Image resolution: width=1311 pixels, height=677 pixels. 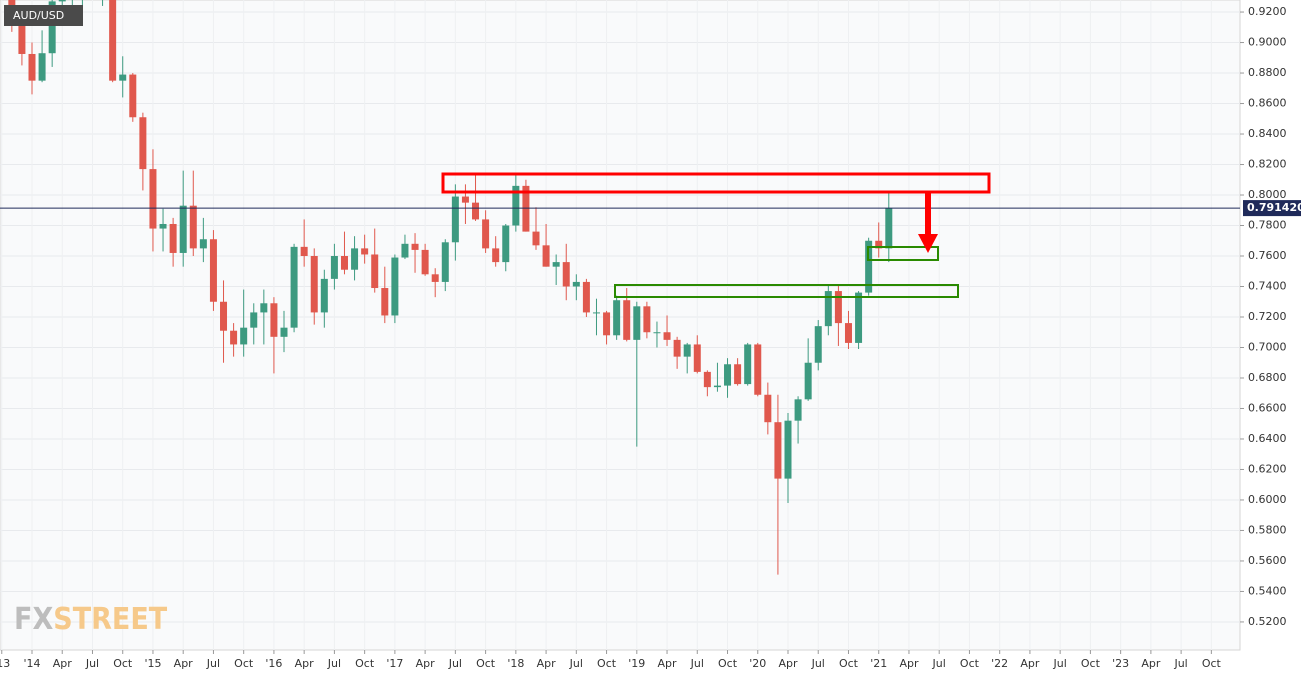 What do you see at coordinates (91, 619) in the screenshot?
I see `logo: FXSTREET` at bounding box center [91, 619].